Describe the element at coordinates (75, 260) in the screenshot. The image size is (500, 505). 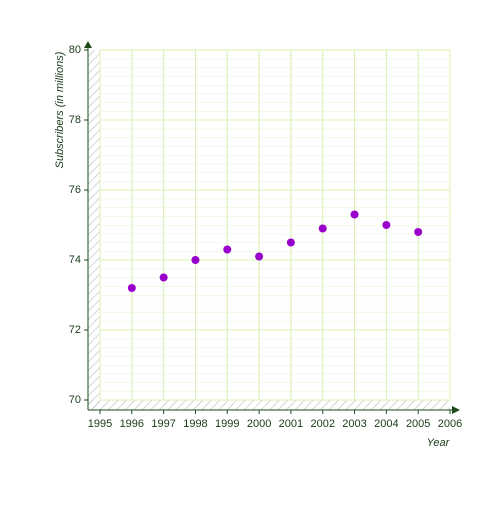
I see `y-tick-label: 74` at that location.